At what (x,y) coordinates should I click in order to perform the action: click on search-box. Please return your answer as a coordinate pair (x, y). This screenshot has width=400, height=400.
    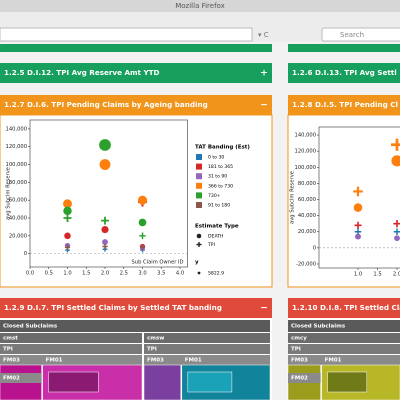
    Looking at the image, I should click on (360, 34).